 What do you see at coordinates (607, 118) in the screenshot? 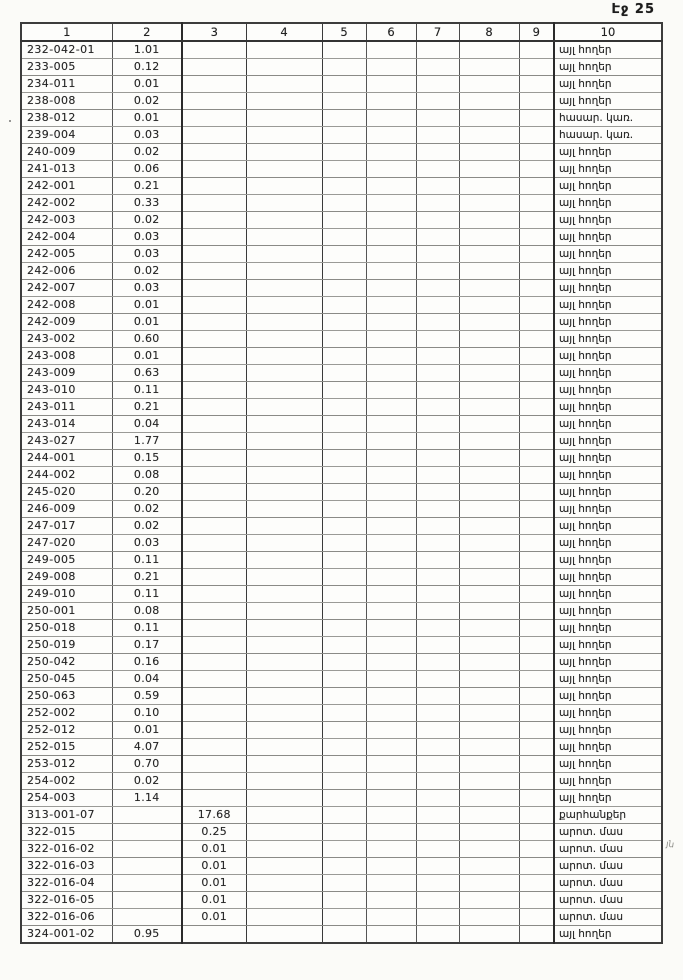
I see `land-type-cell: հասար. կառ.` at bounding box center [607, 118].